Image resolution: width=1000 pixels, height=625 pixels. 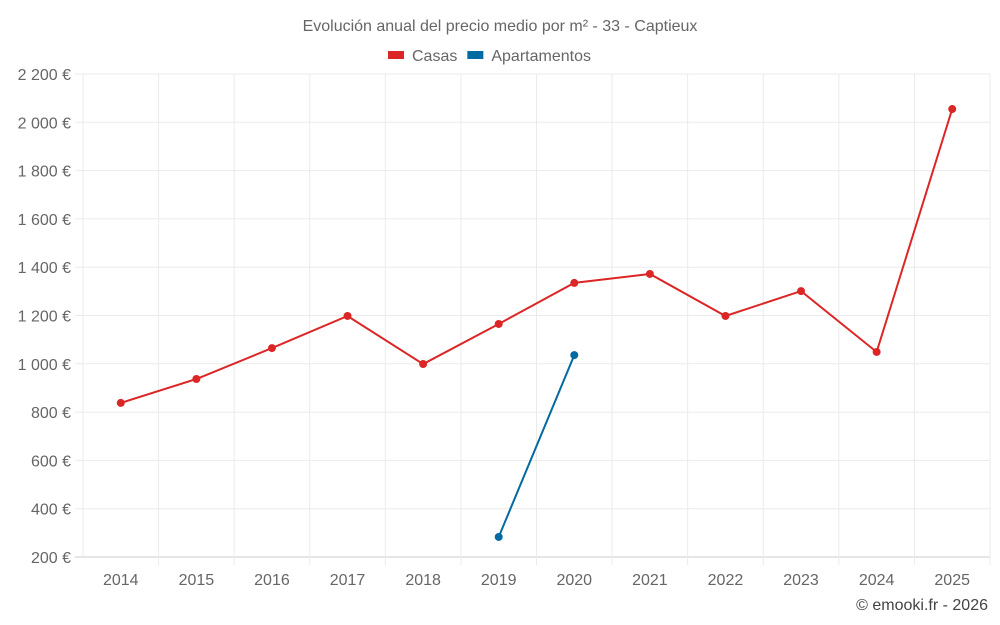 I want to click on y-tick-label: 400 €, so click(x=51, y=510).